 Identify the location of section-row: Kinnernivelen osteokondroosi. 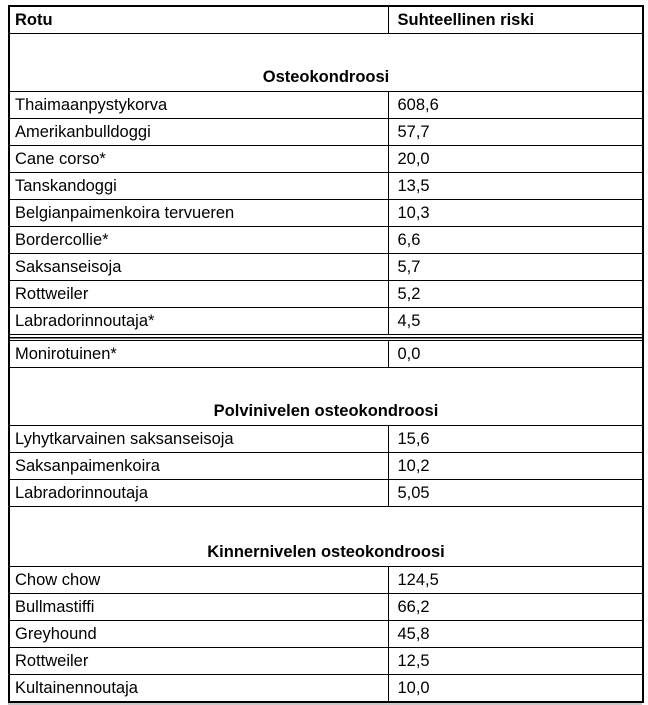
(326, 536).